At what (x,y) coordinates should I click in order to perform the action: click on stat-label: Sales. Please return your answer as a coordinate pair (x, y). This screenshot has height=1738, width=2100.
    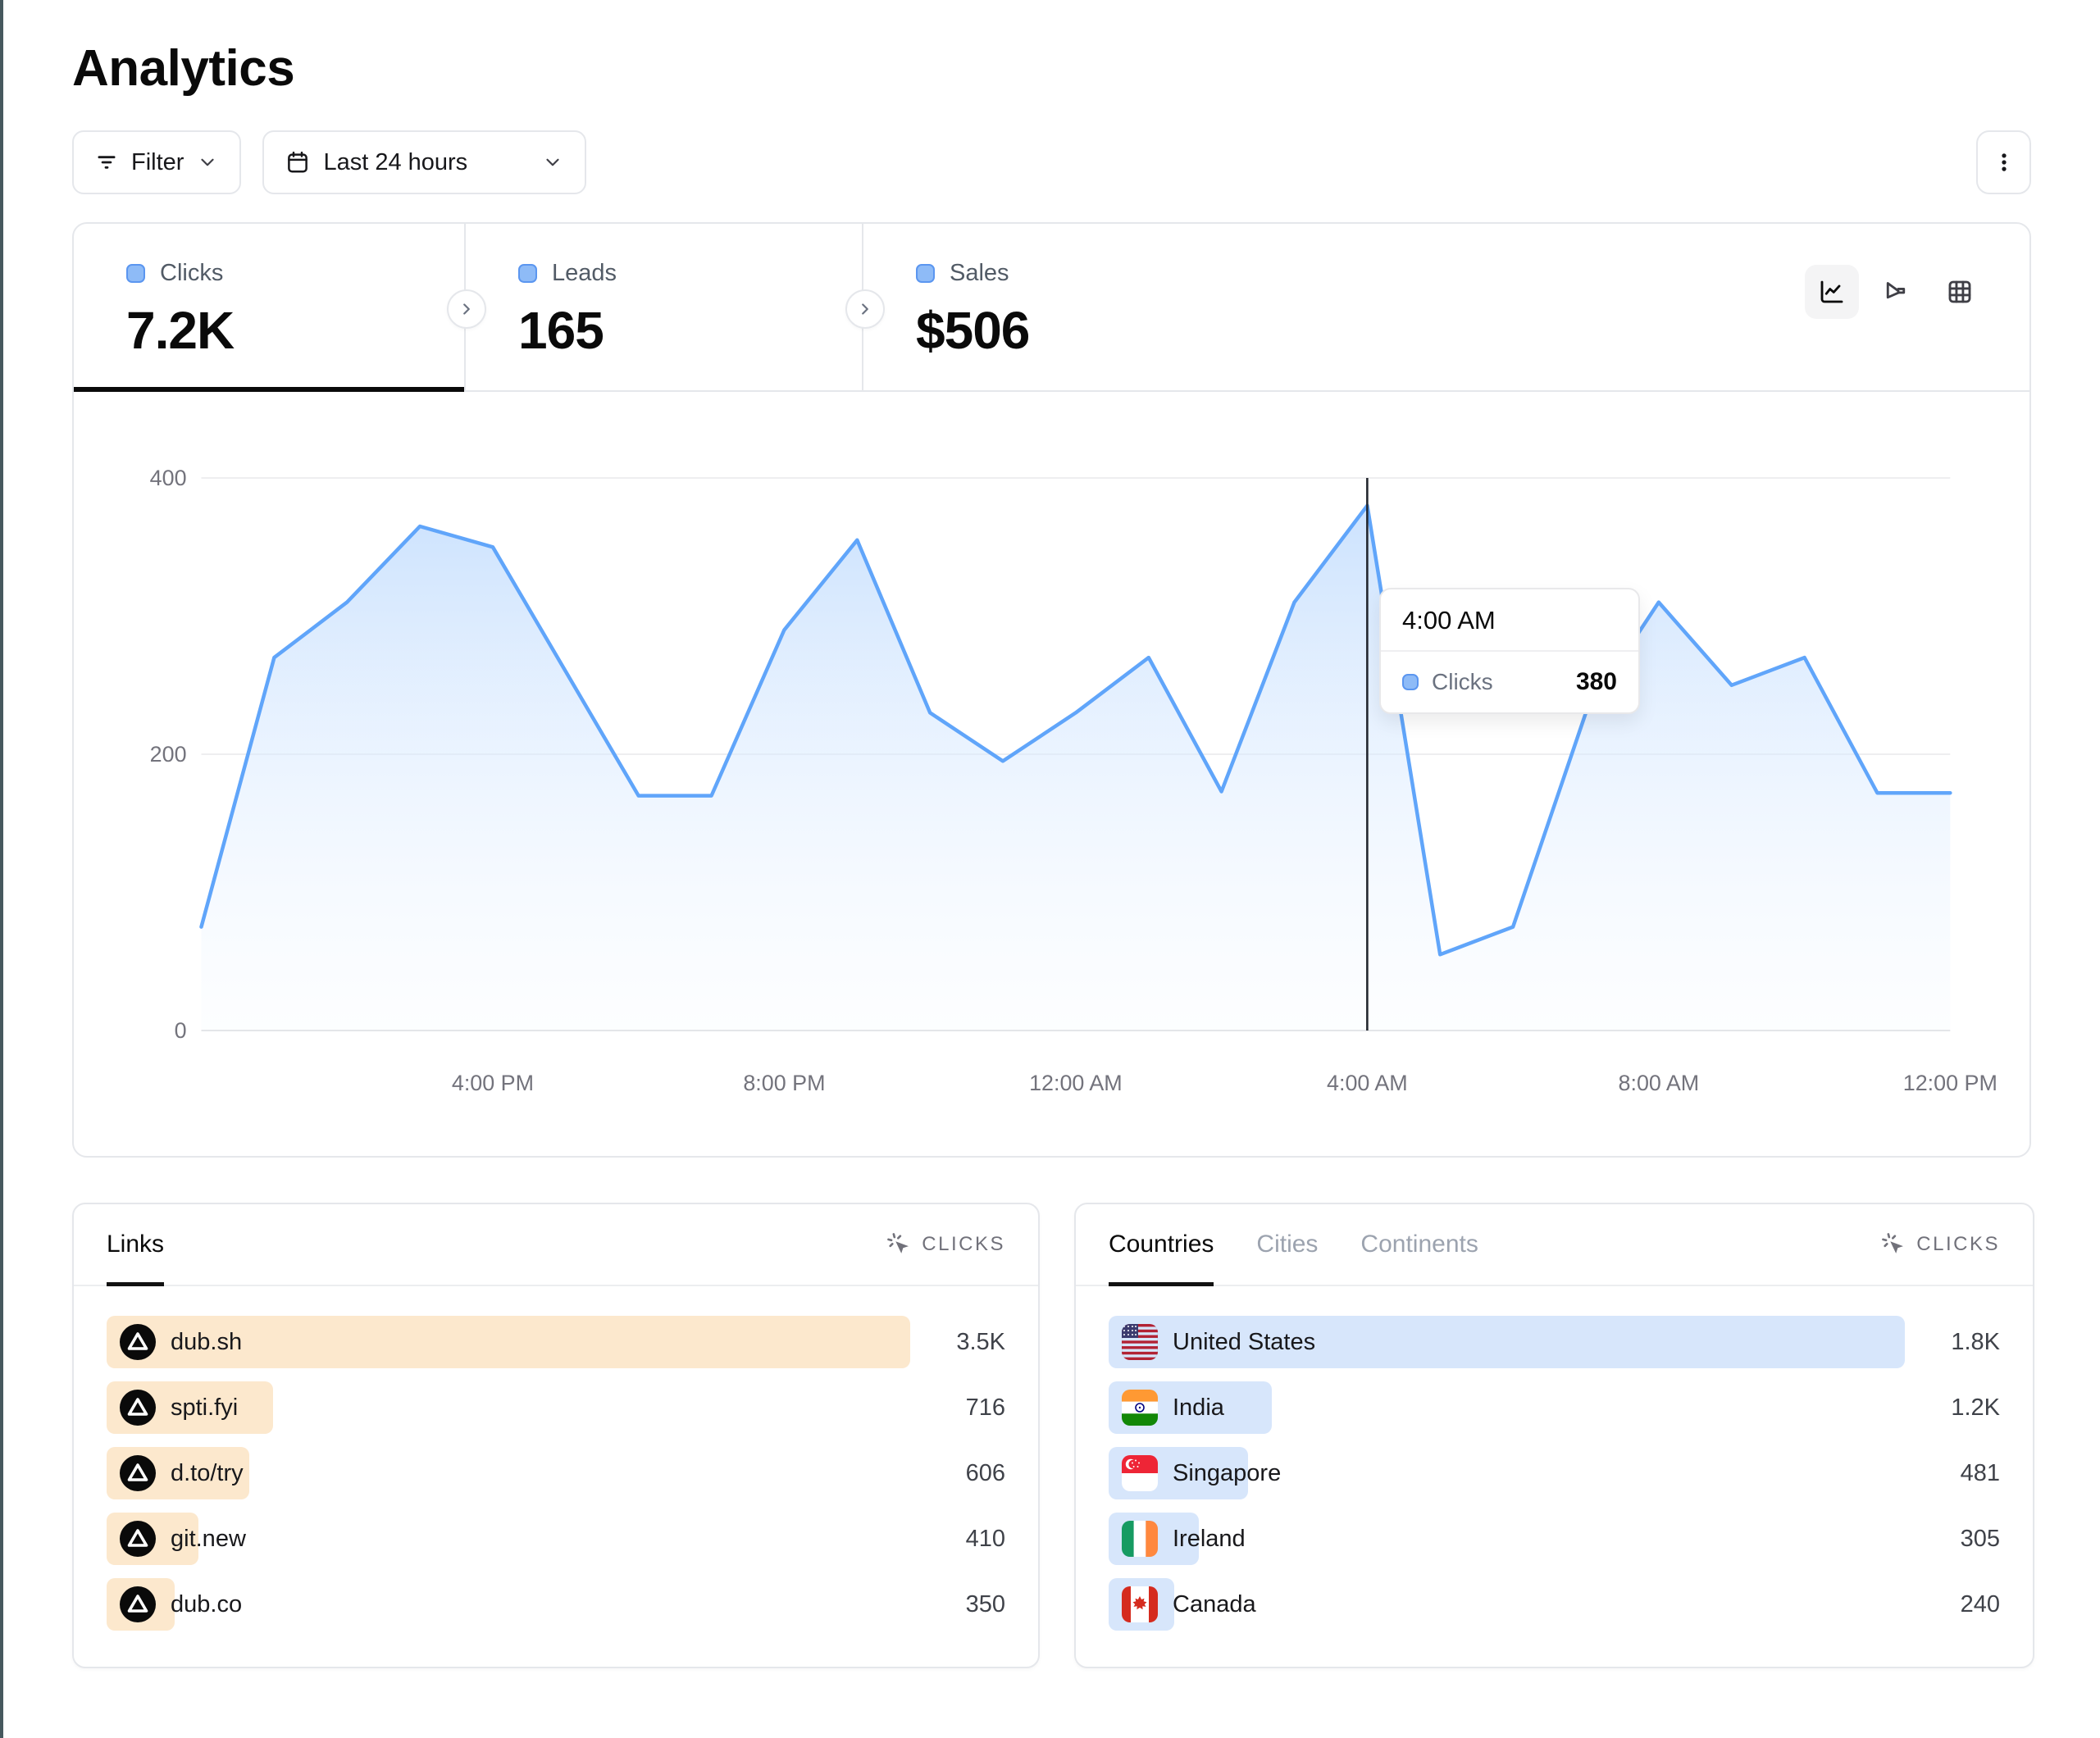
    Looking at the image, I should click on (979, 273).